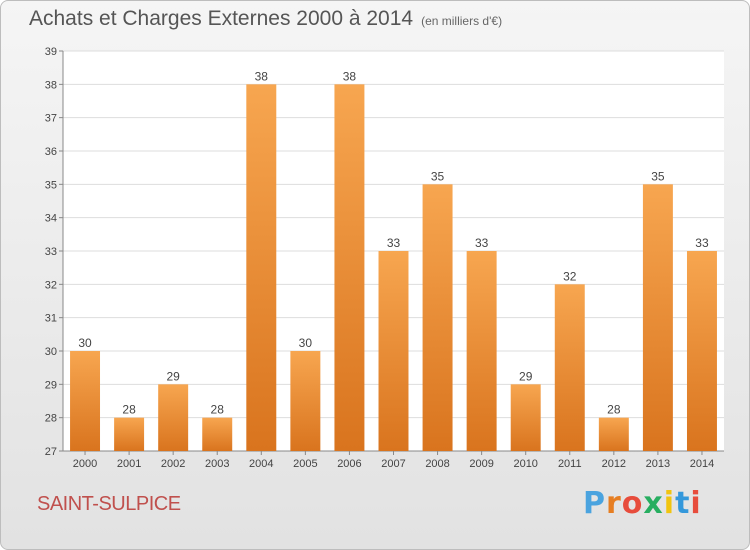 The width and height of the screenshot is (750, 550). Describe the element at coordinates (51, 52) in the screenshot. I see `y-tick-label: 39` at that location.